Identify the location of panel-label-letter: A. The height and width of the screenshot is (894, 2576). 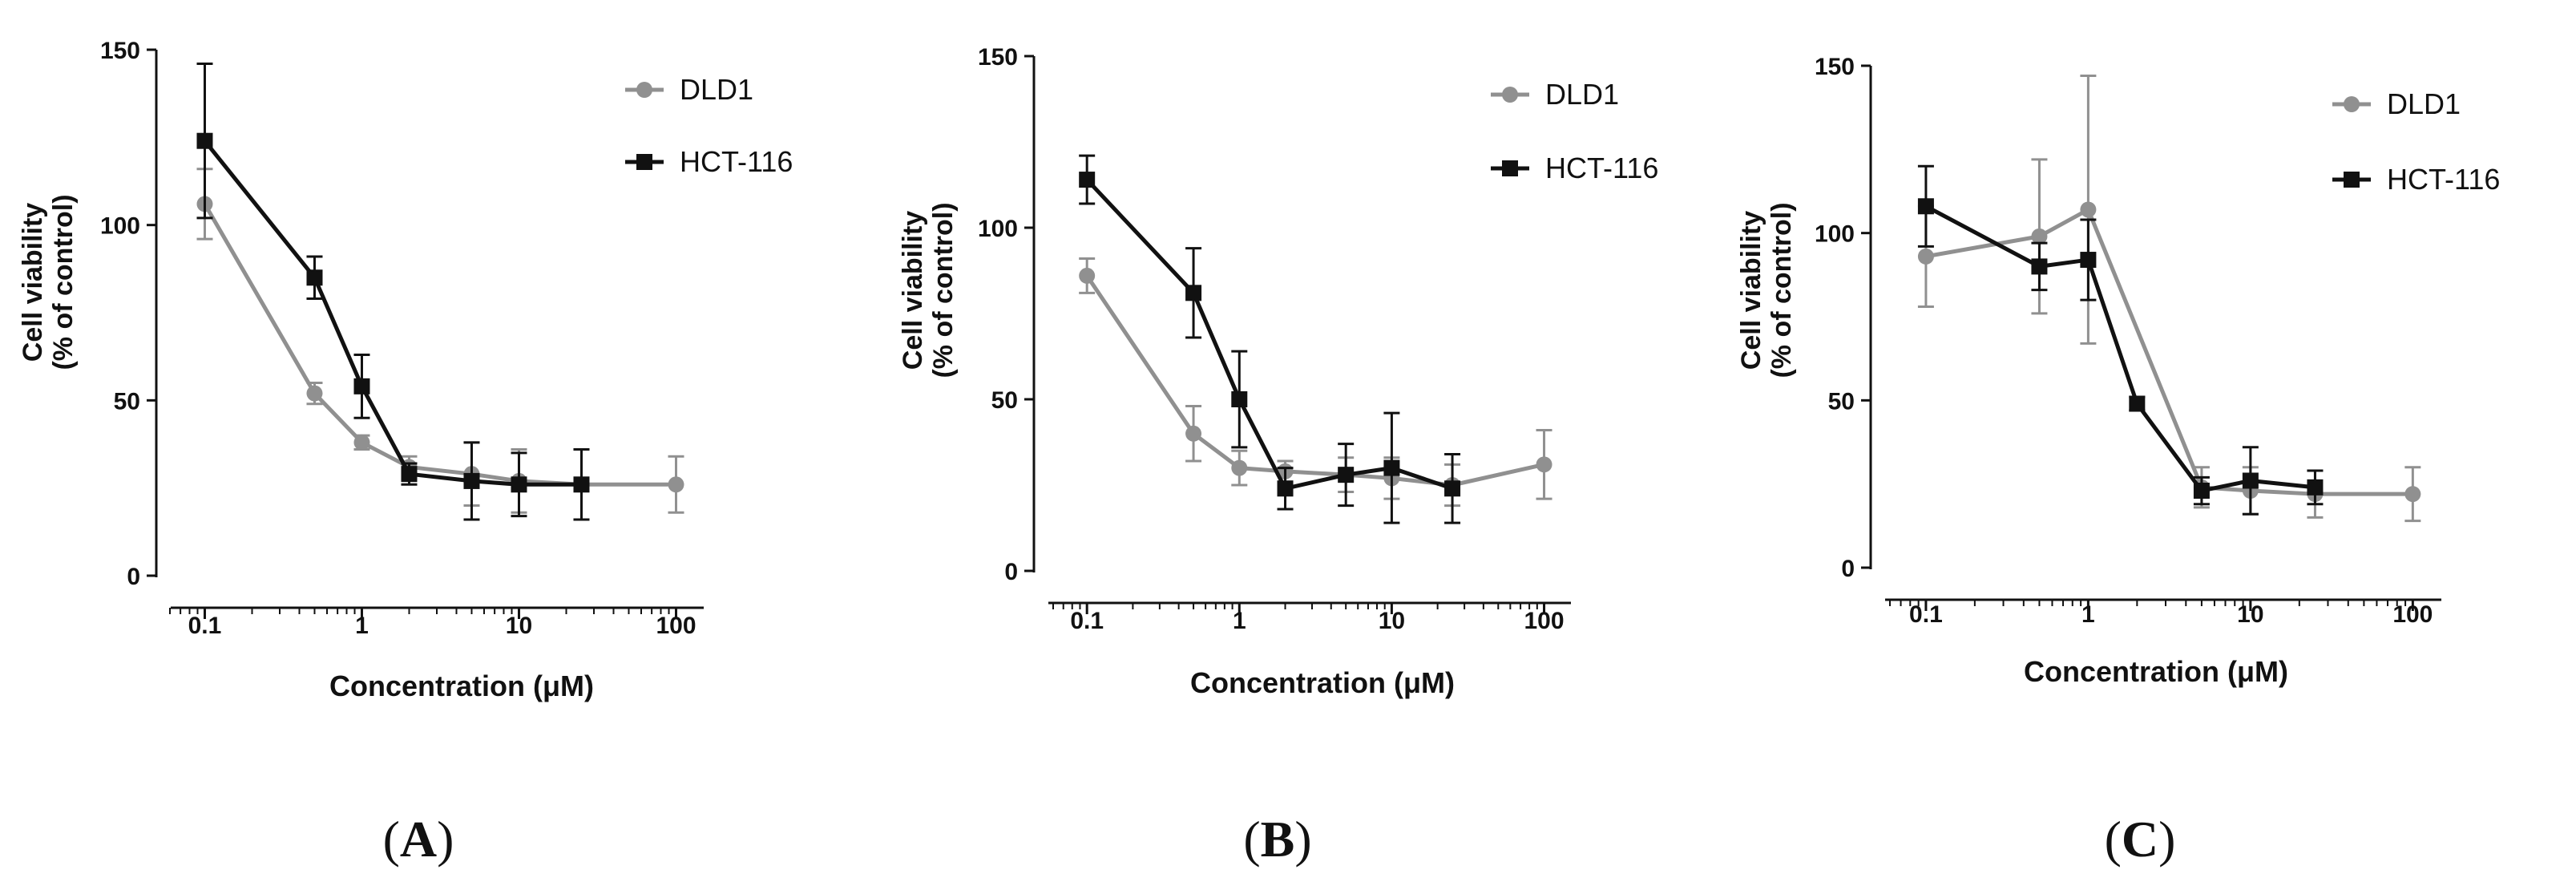
(419, 839).